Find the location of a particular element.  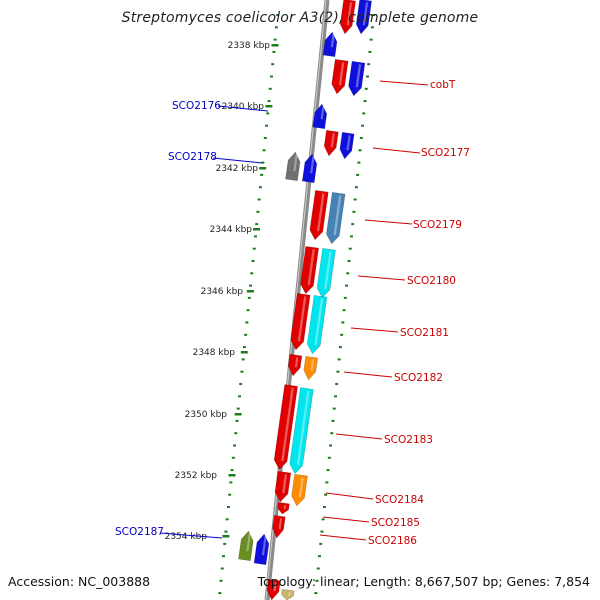

scale-label: 2348 kbp is located at coordinates (214, 353).